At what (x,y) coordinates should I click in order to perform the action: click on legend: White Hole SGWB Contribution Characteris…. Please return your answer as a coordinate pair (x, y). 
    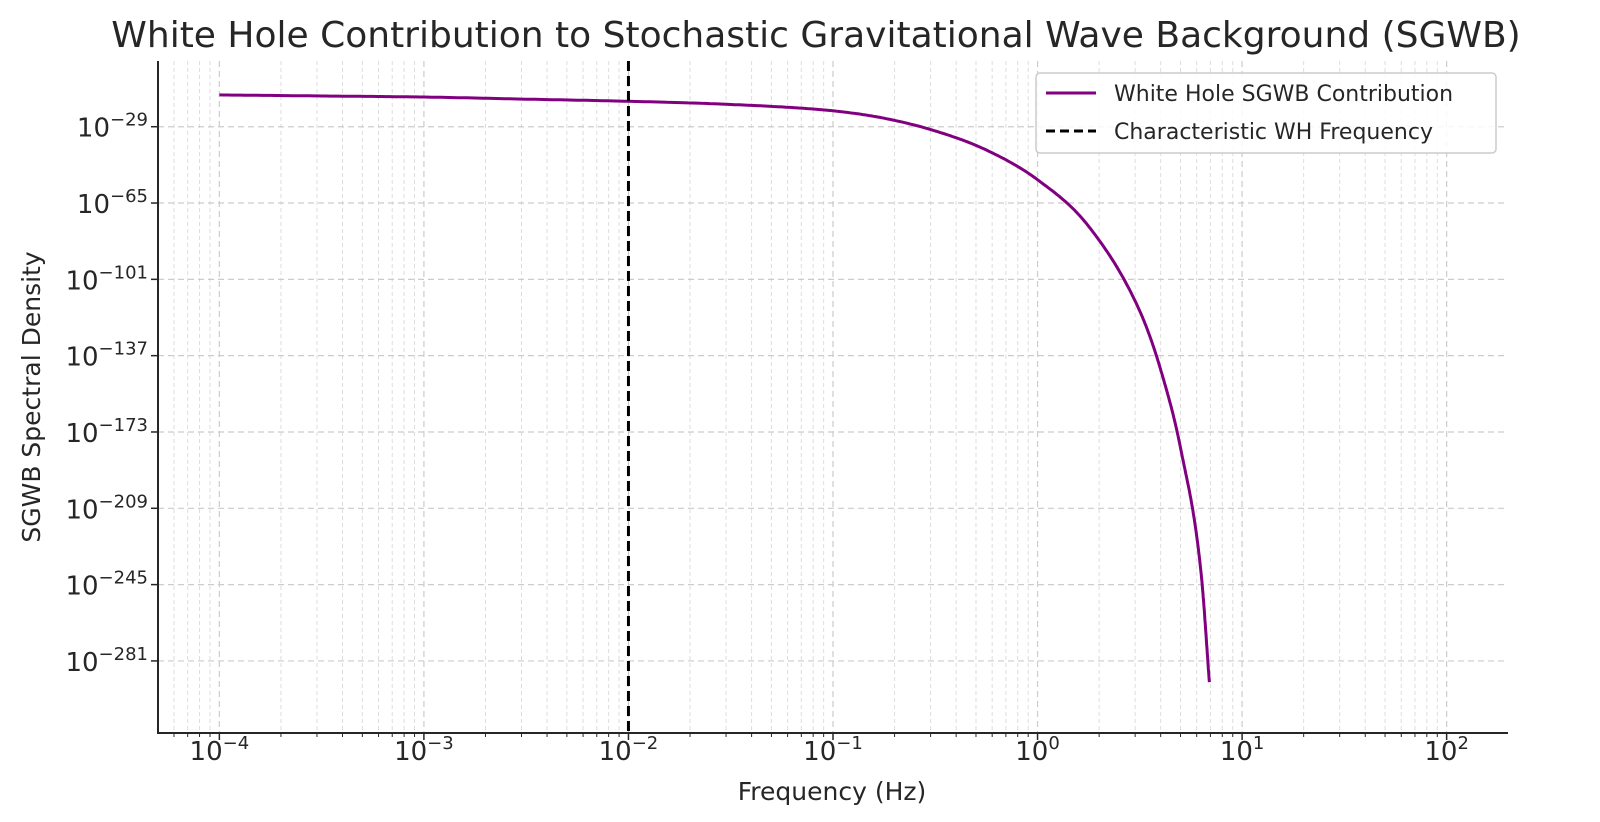
    Looking at the image, I should click on (1266, 113).